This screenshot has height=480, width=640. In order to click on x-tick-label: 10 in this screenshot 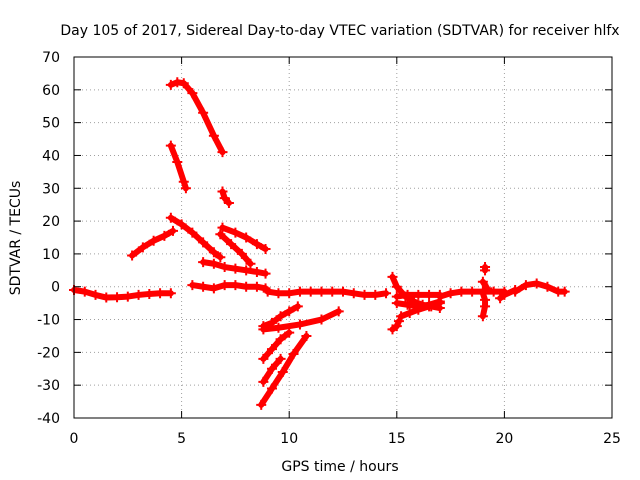, I will do `click(289, 439)`.